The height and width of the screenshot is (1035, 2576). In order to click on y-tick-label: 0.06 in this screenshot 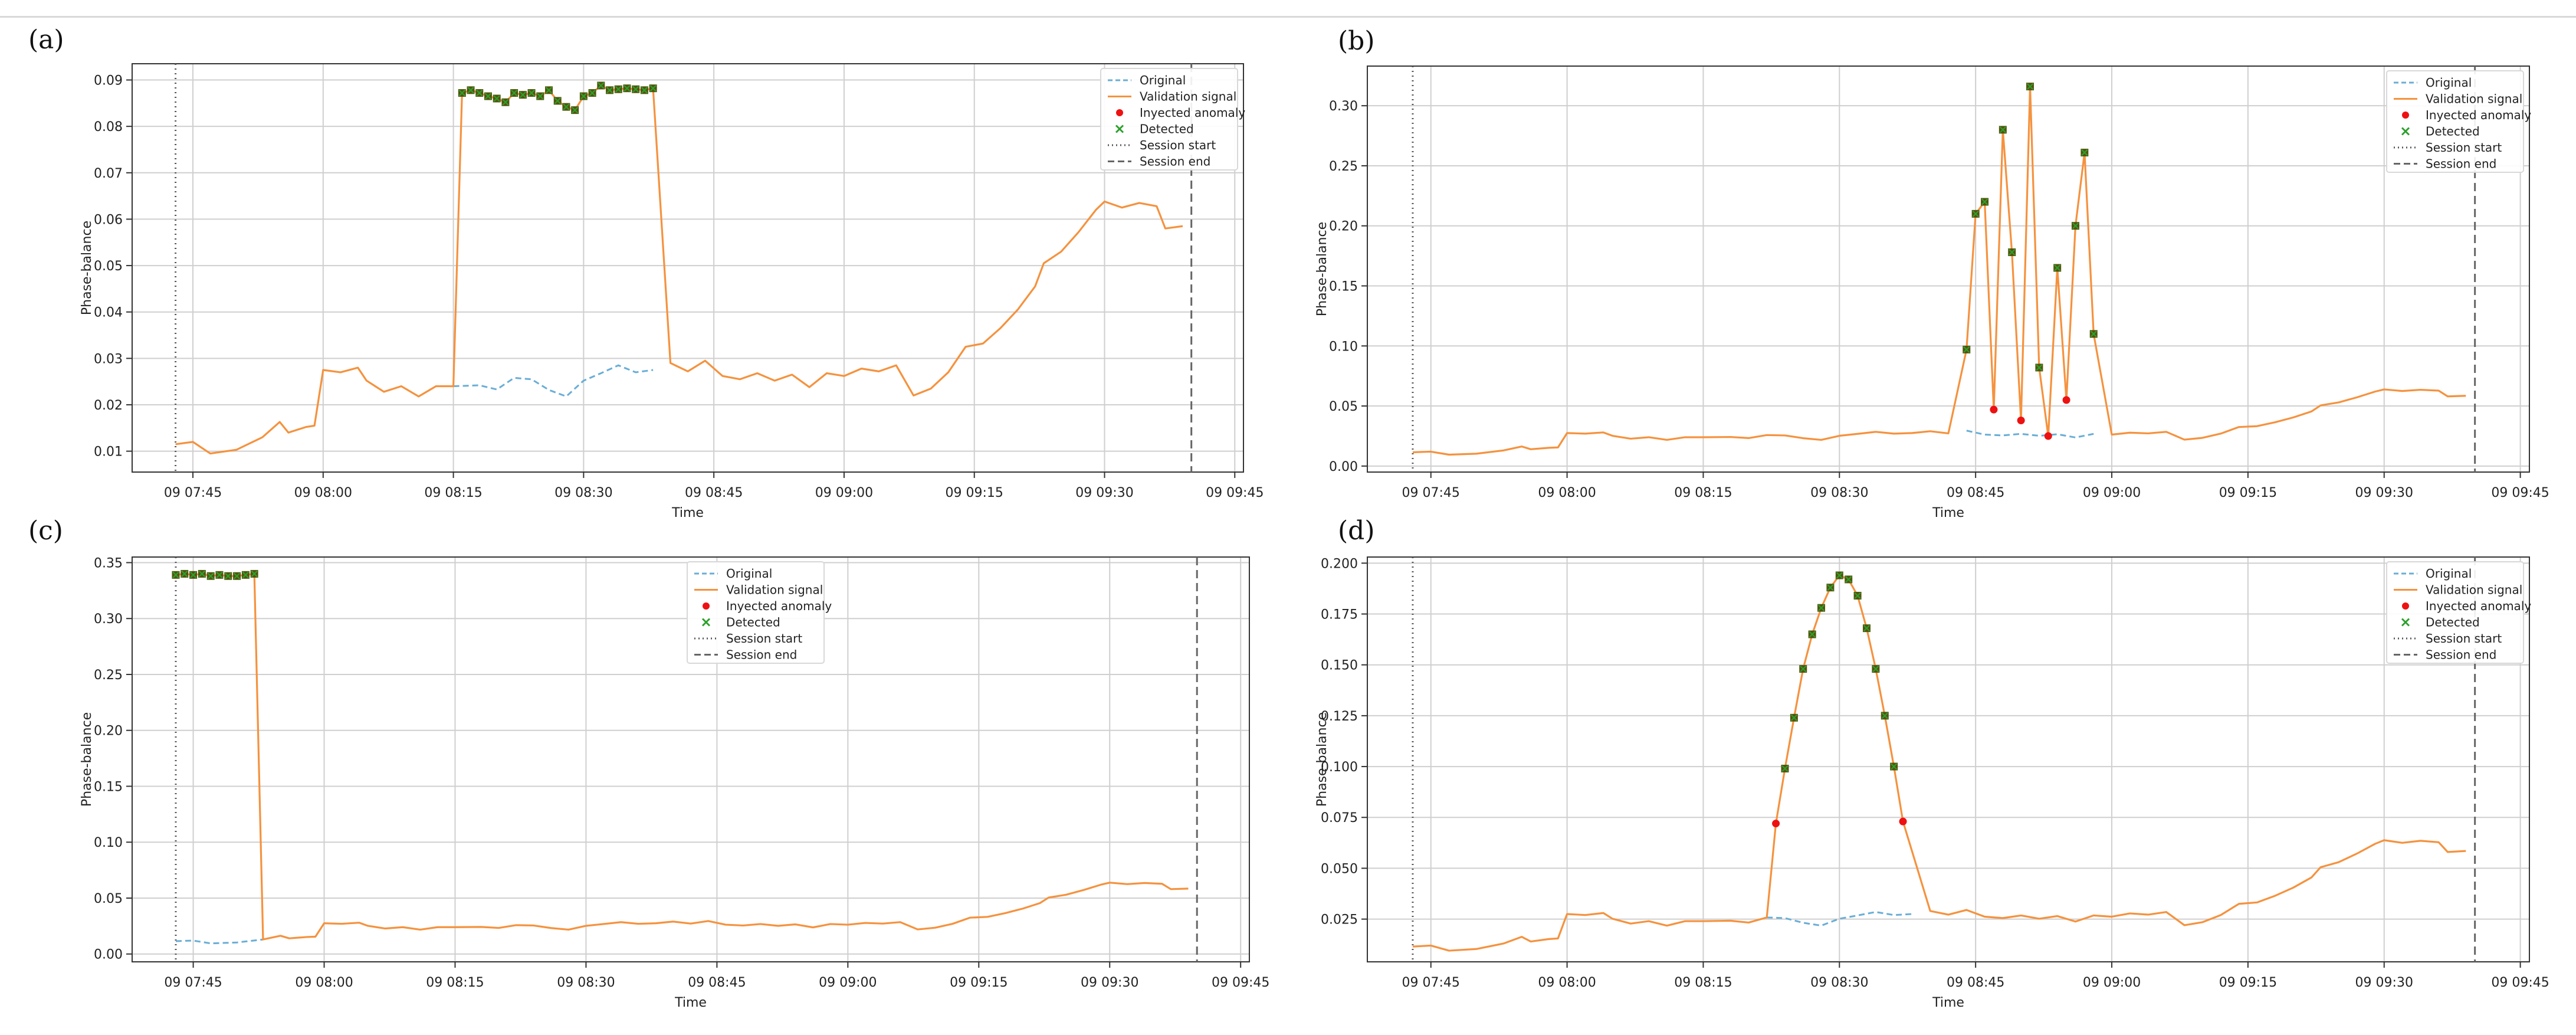, I will do `click(108, 220)`.